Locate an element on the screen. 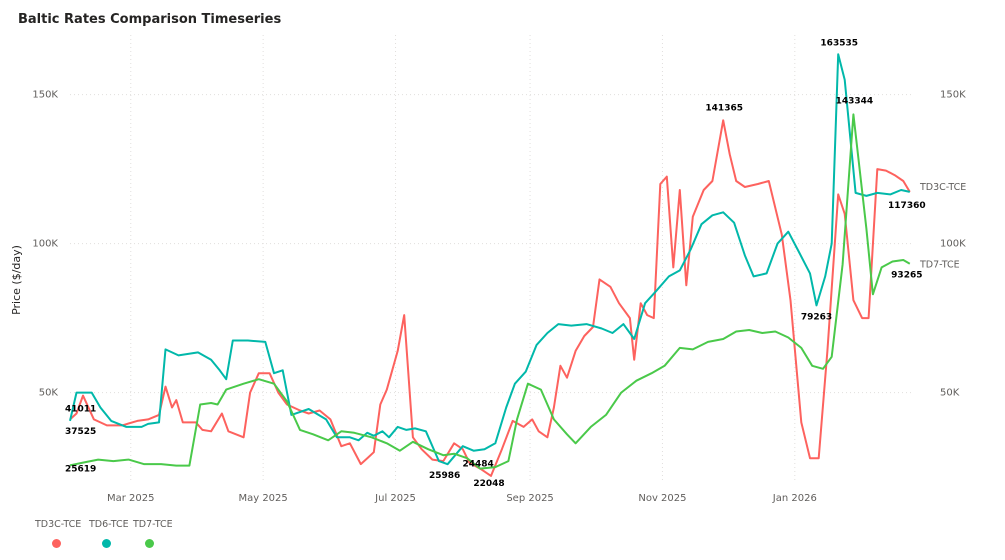 This screenshot has width=1005, height=560. data-label: 79263 is located at coordinates (816, 317).